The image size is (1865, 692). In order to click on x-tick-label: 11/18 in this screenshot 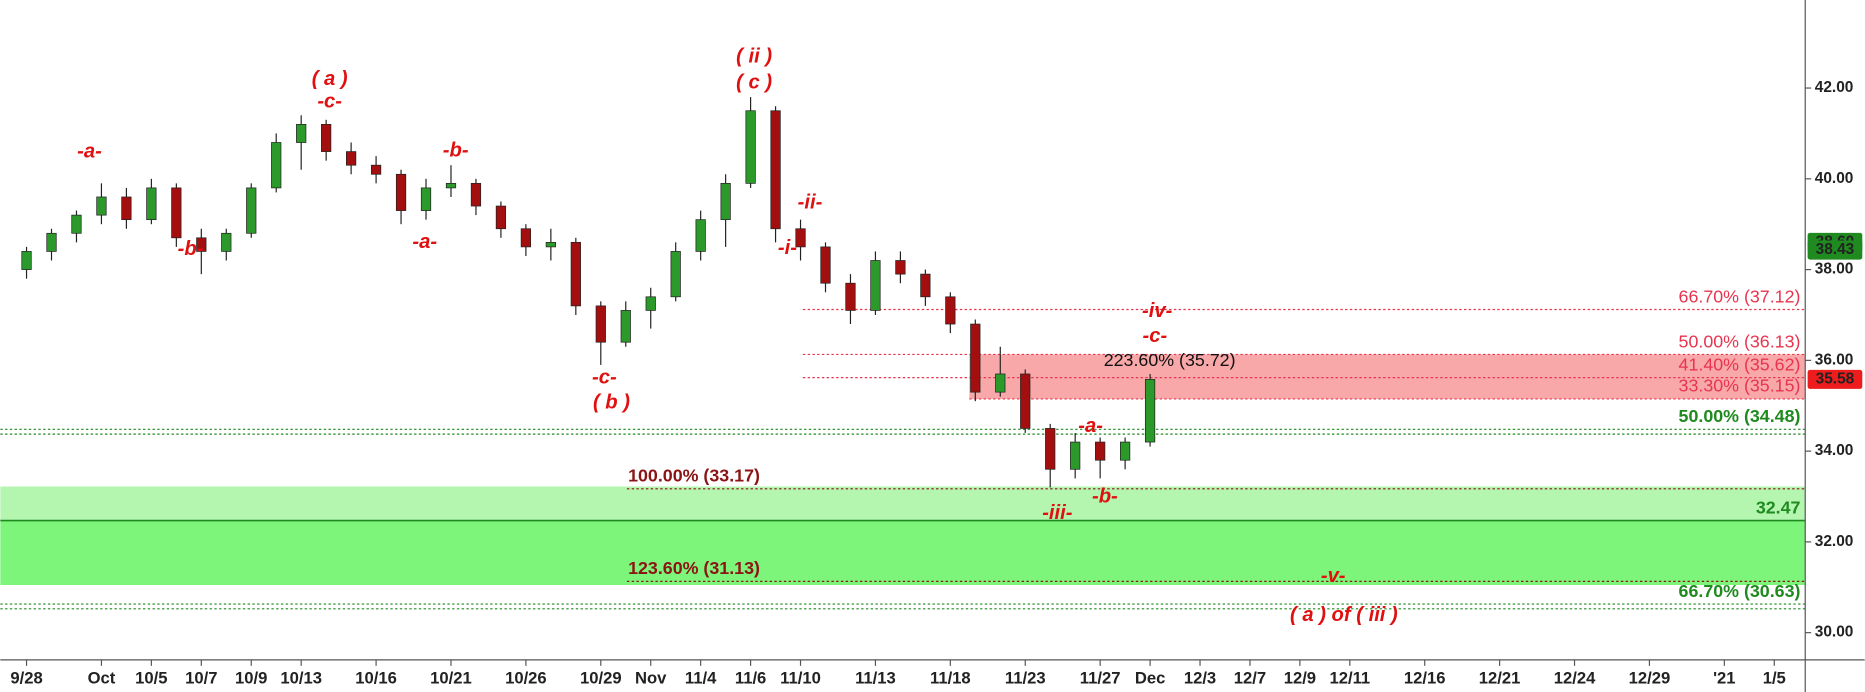, I will do `click(950, 677)`.